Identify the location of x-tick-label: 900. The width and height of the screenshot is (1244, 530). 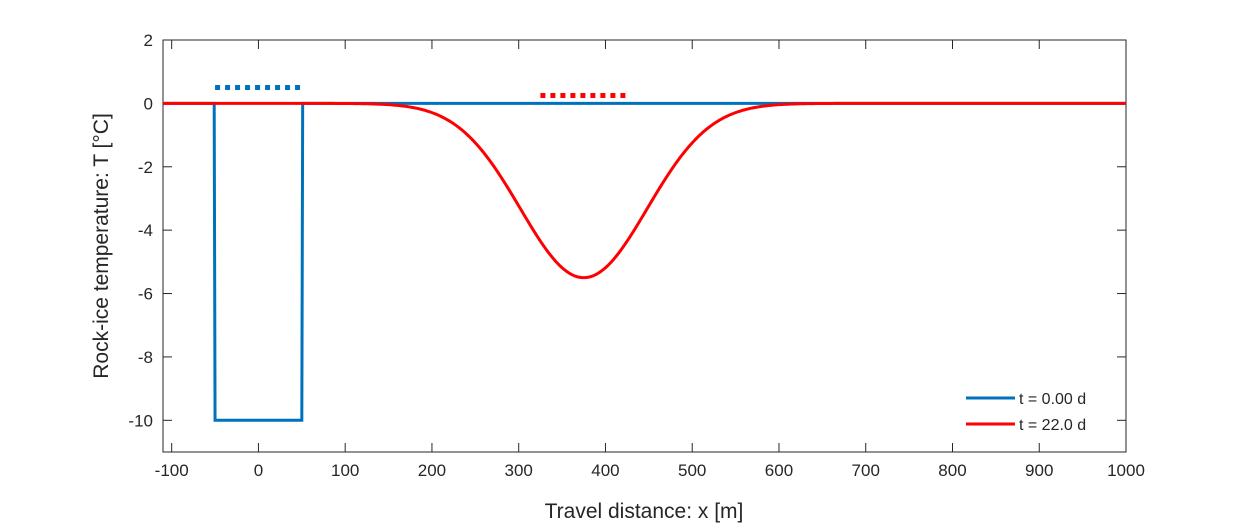
(1039, 470).